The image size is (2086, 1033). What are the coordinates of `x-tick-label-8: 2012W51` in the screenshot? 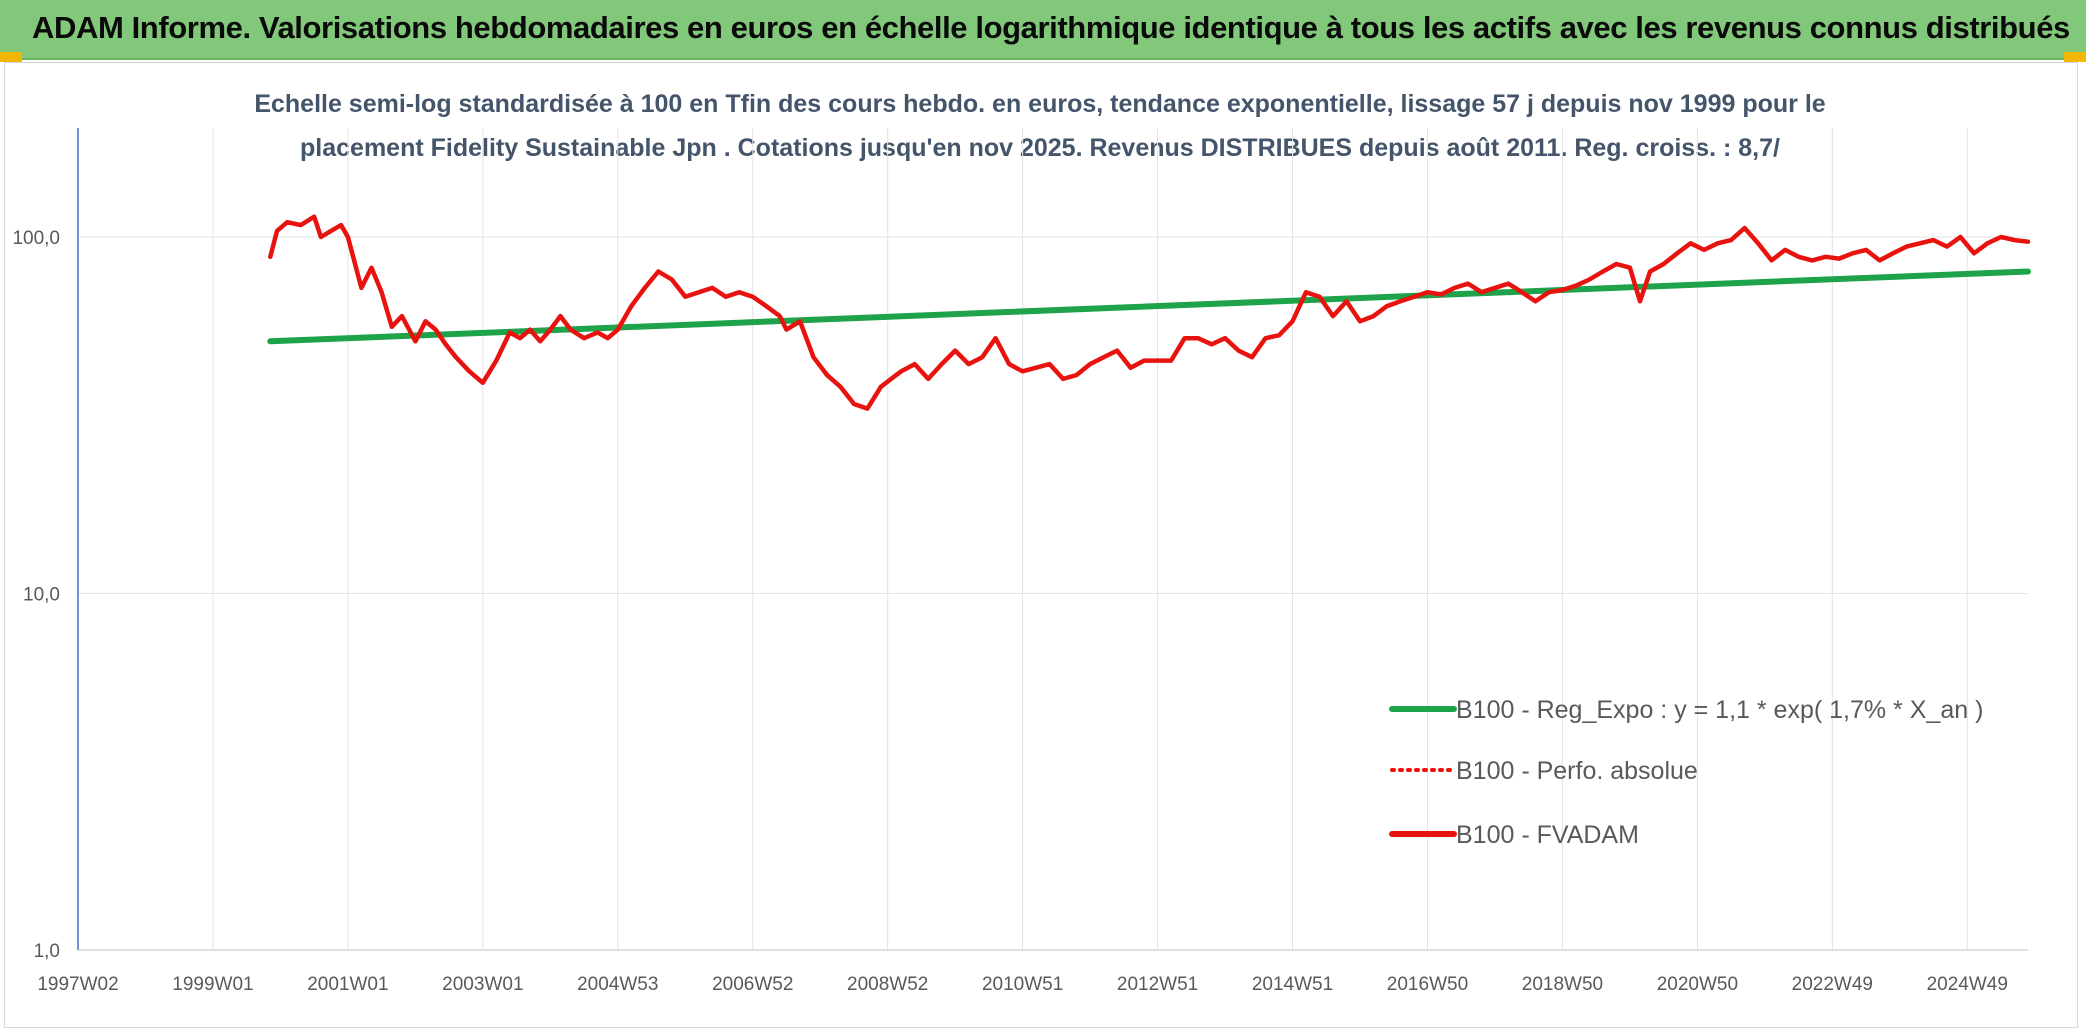 It's located at (1157, 984).